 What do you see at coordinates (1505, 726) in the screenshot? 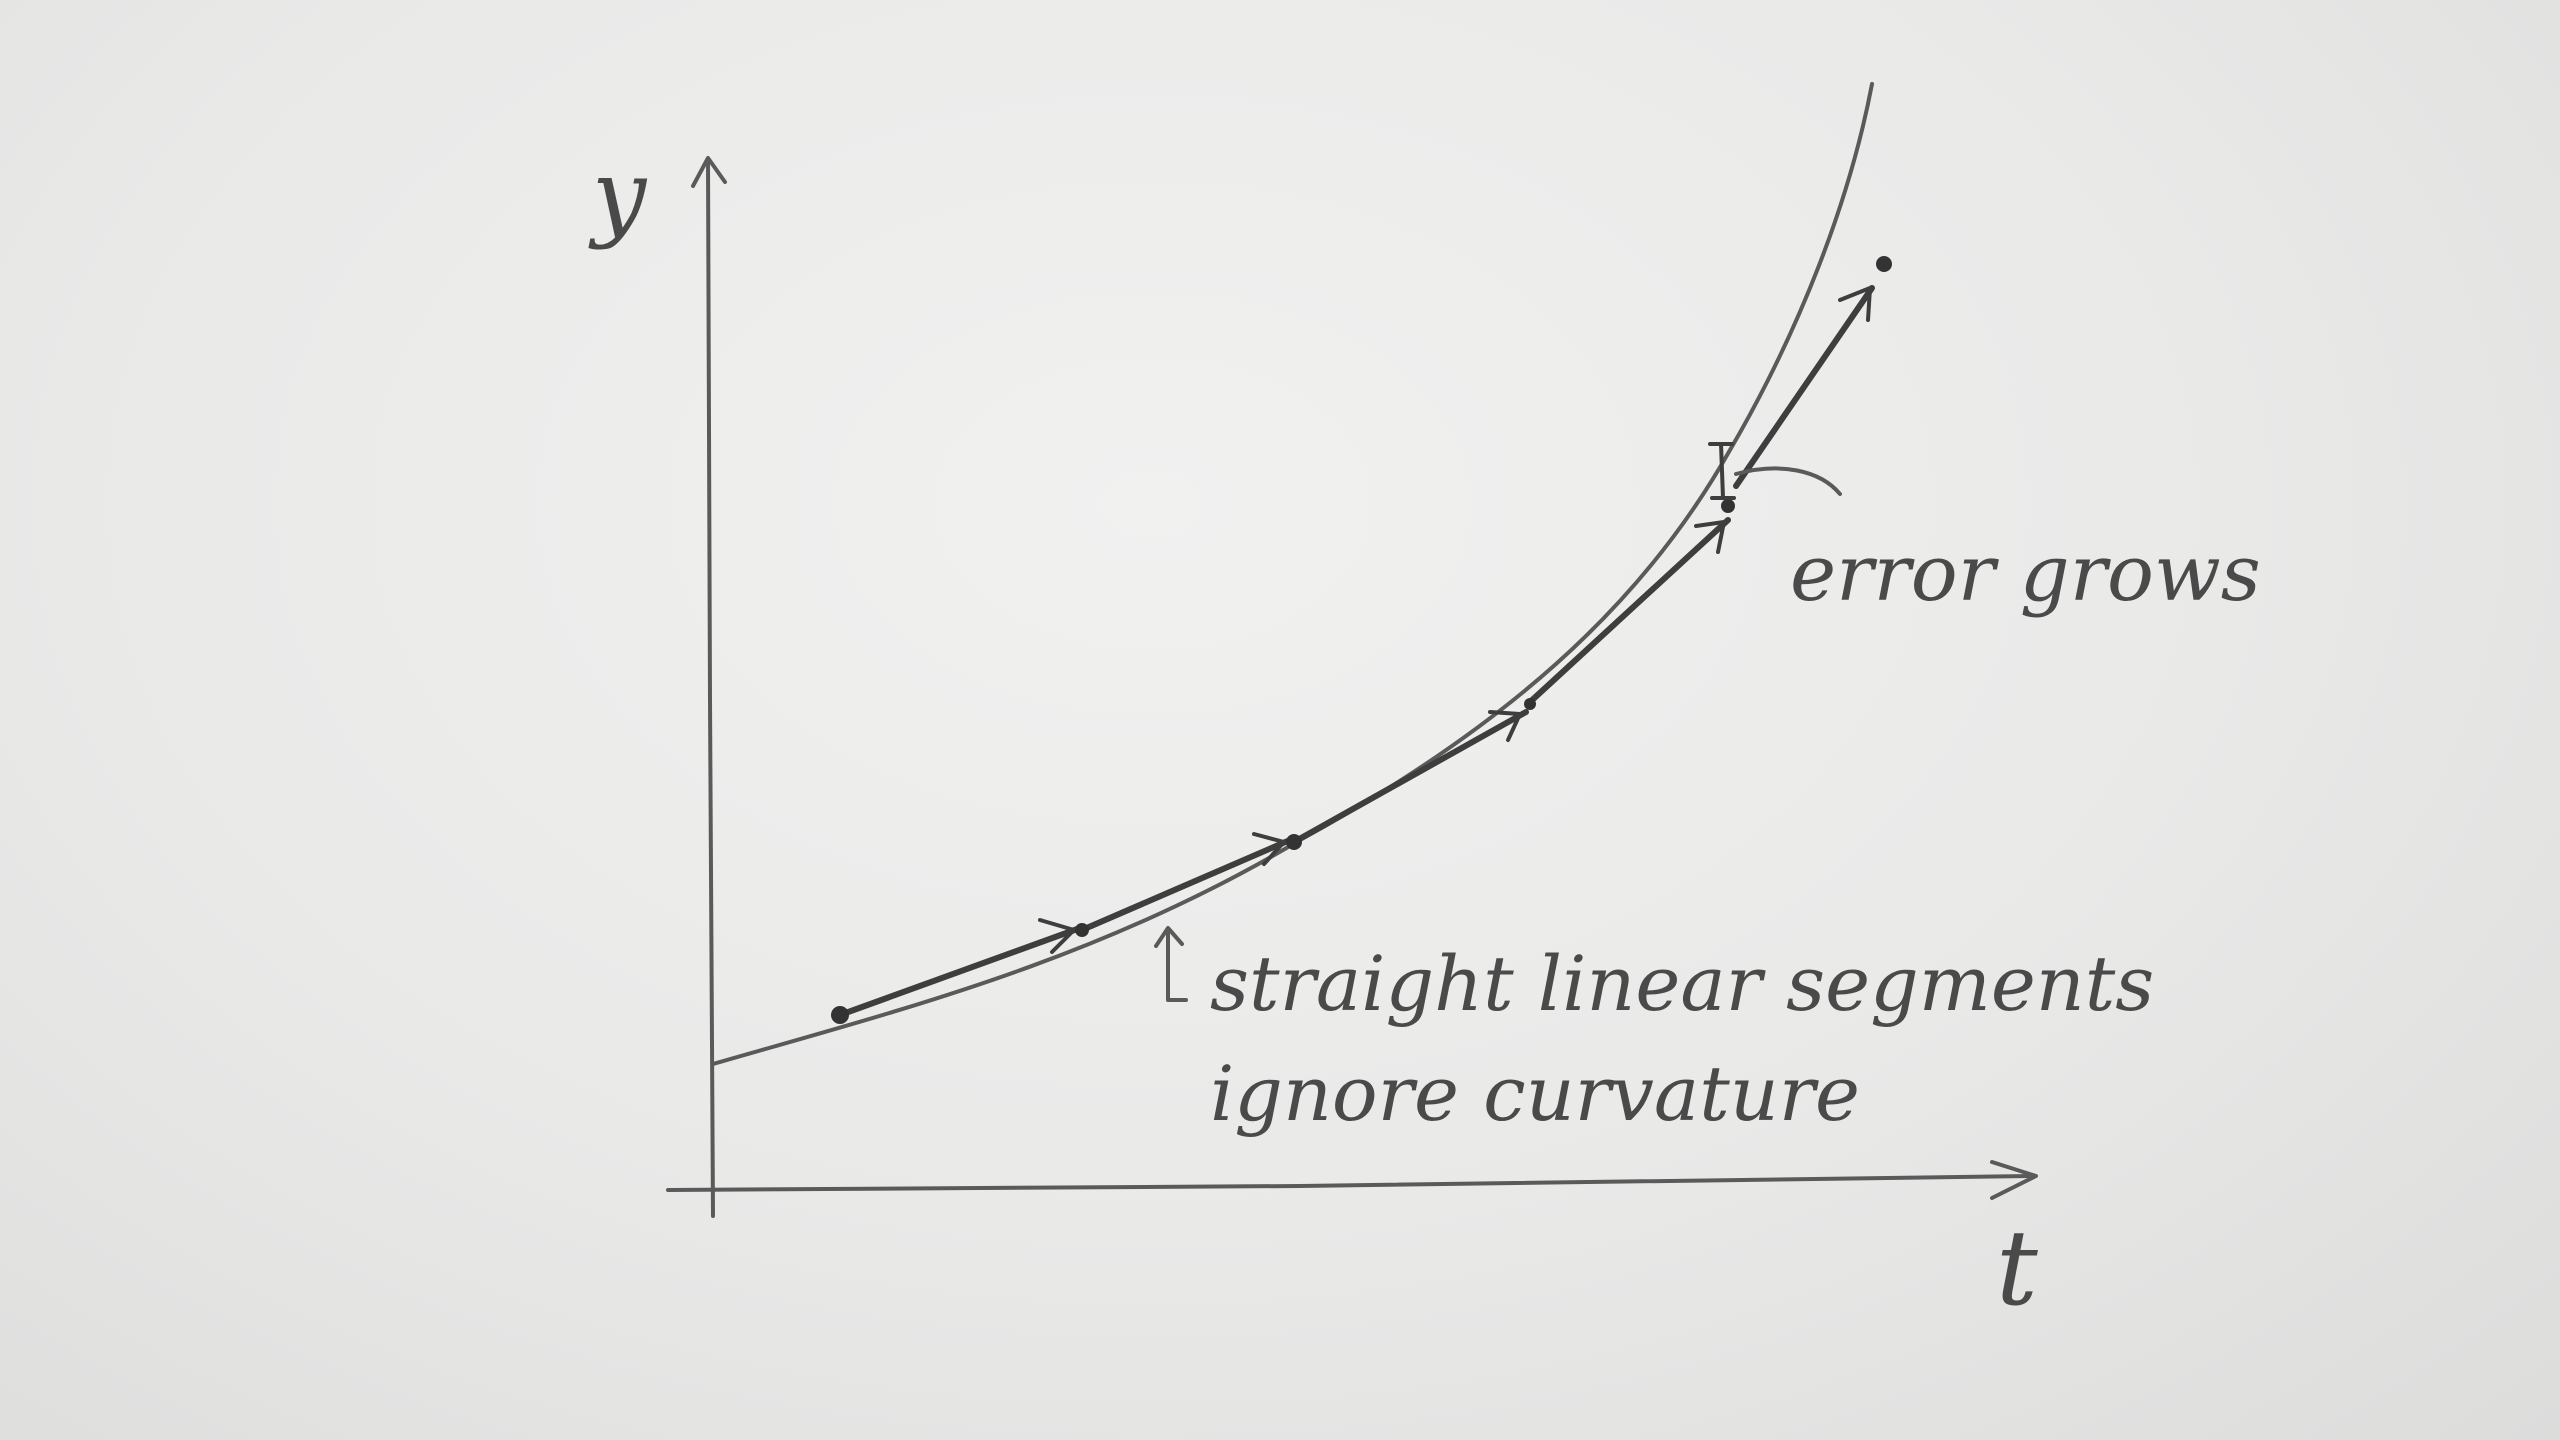
I see `euler-segment-3-arrowhead` at bounding box center [1505, 726].